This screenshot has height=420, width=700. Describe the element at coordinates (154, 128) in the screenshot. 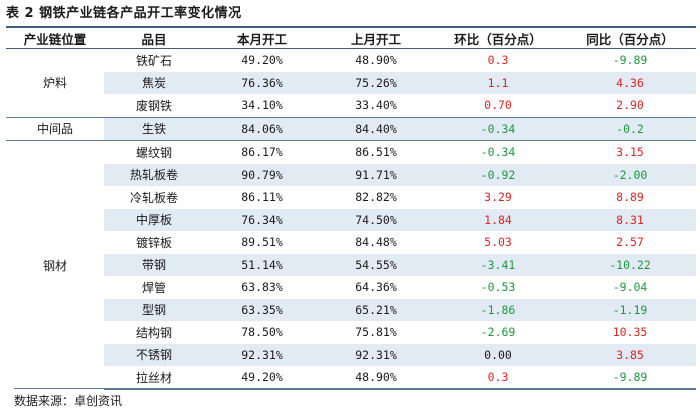

I see `item-cell: 生铁` at that location.